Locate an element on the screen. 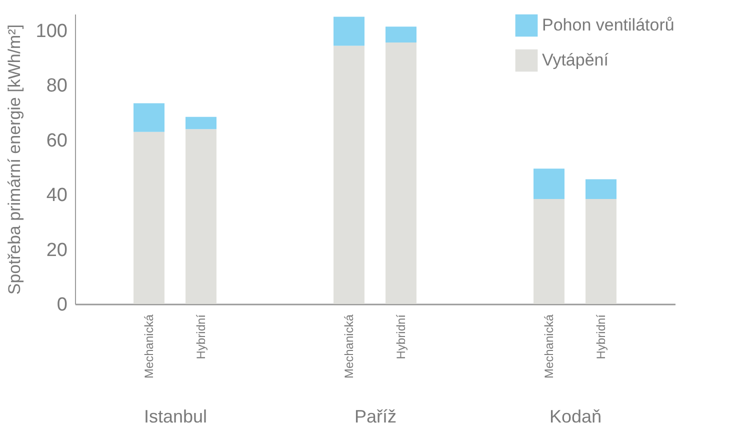 This screenshot has height=425, width=729. legend-label: Pohon ventilátorů is located at coordinates (608, 25).